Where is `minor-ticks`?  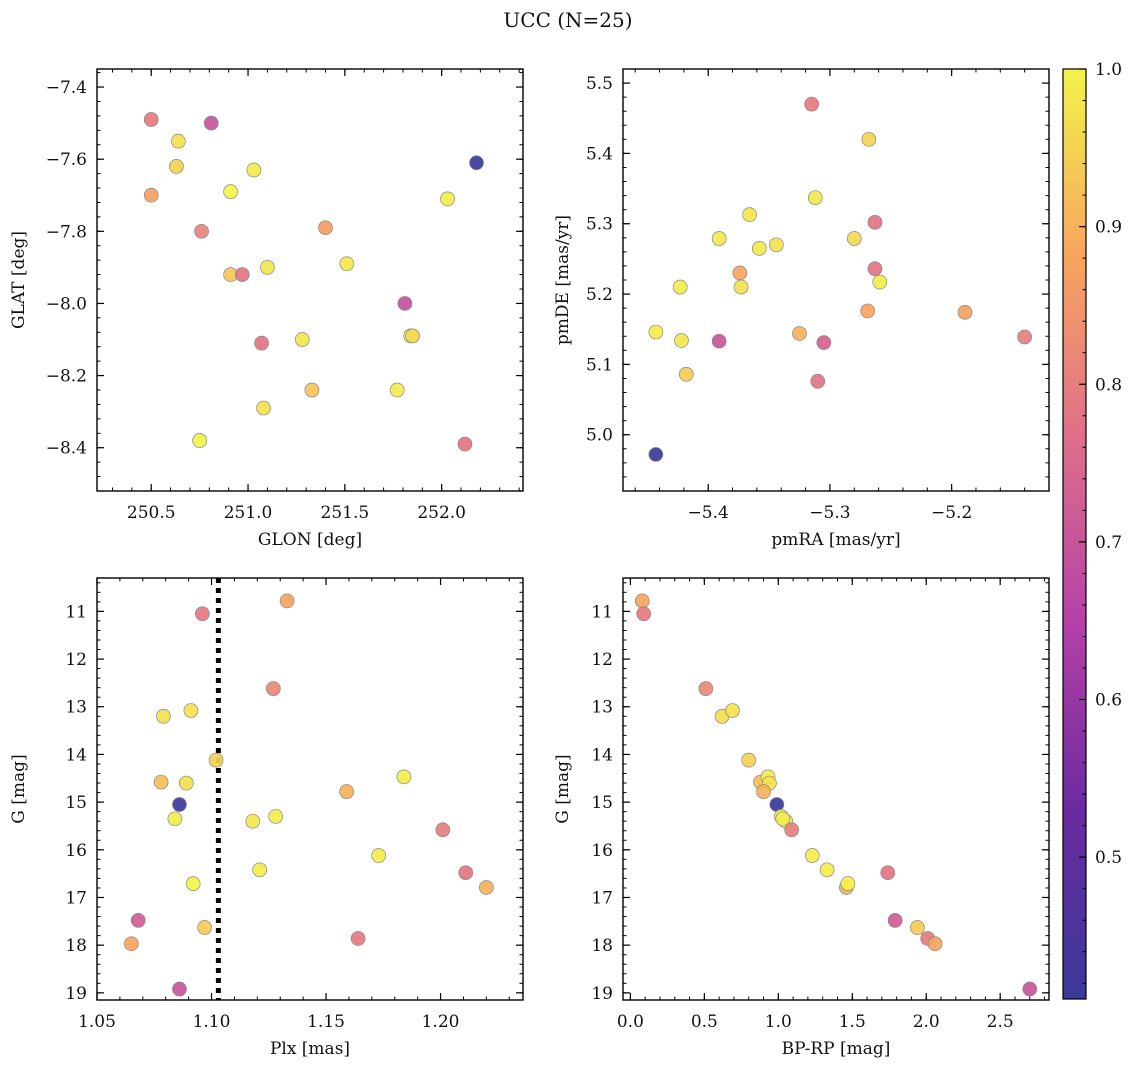 minor-ticks is located at coordinates (836, 279).